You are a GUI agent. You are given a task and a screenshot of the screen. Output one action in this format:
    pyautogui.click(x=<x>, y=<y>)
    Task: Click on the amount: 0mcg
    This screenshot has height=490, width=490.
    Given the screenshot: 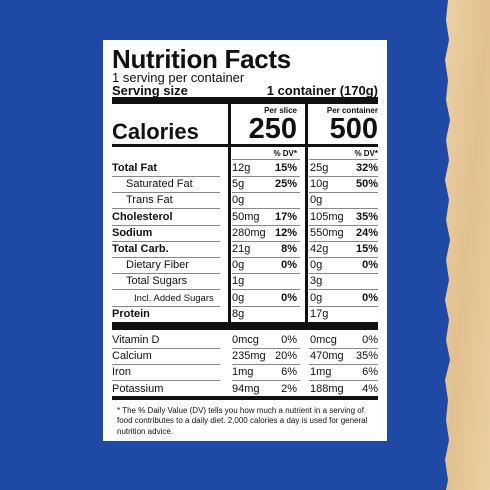 What is the action you would take?
    pyautogui.click(x=323, y=340)
    